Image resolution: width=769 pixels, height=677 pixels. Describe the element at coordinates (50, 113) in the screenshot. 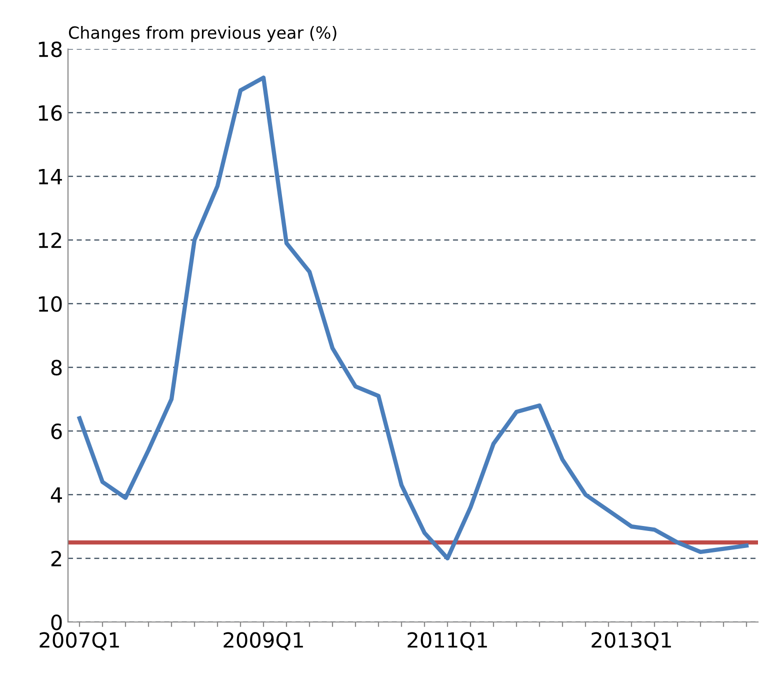

I see `y-tick-label: 16` at that location.